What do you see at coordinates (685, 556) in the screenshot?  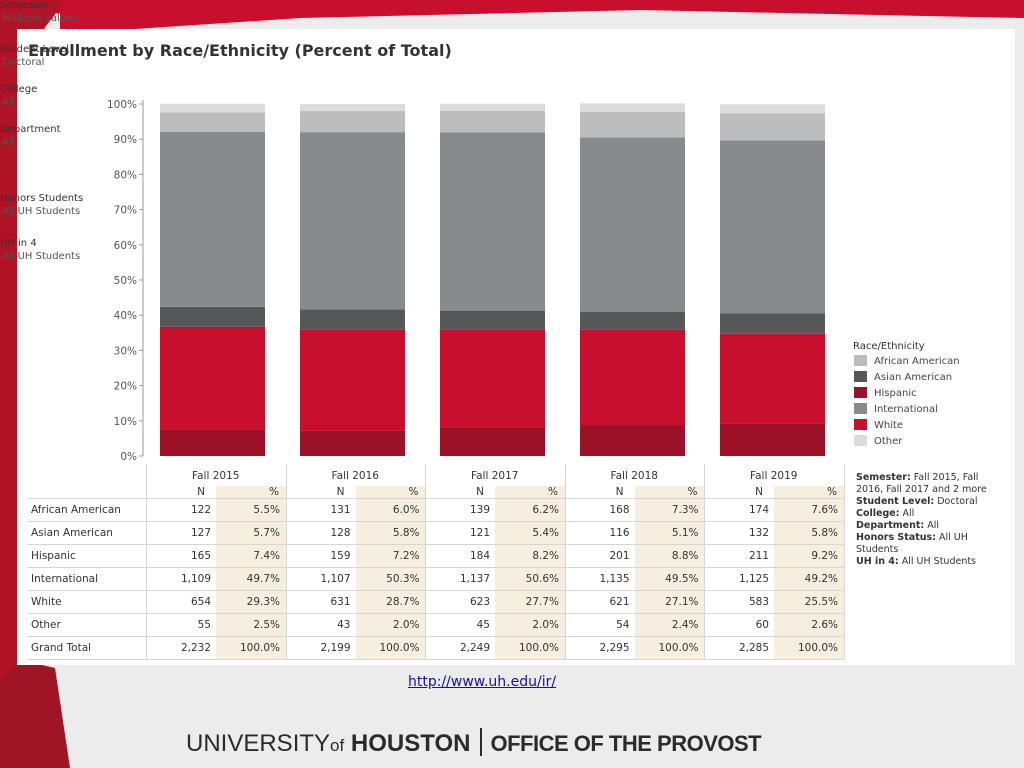 I see `table-cell-pct: 8.8%` at bounding box center [685, 556].